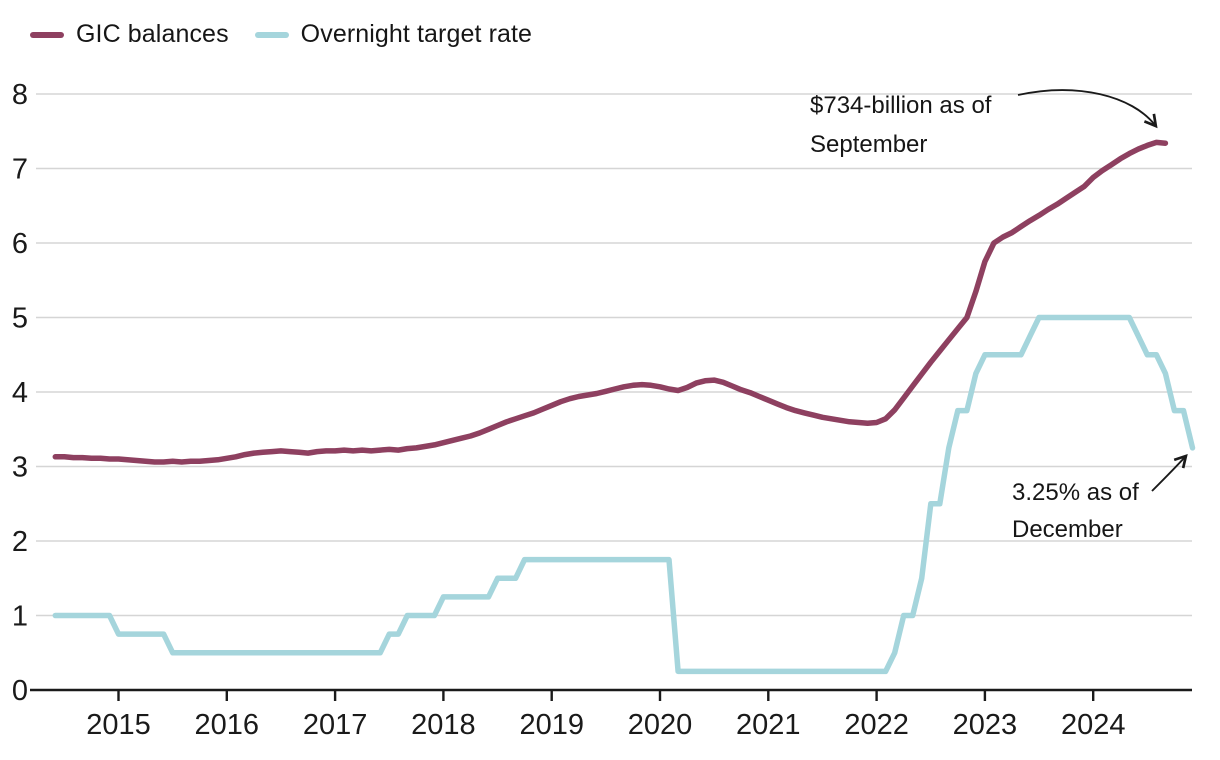 This screenshot has width=1220, height=760. Describe the element at coordinates (20, 319) in the screenshot. I see `y-axis-label-5: 5` at that location.